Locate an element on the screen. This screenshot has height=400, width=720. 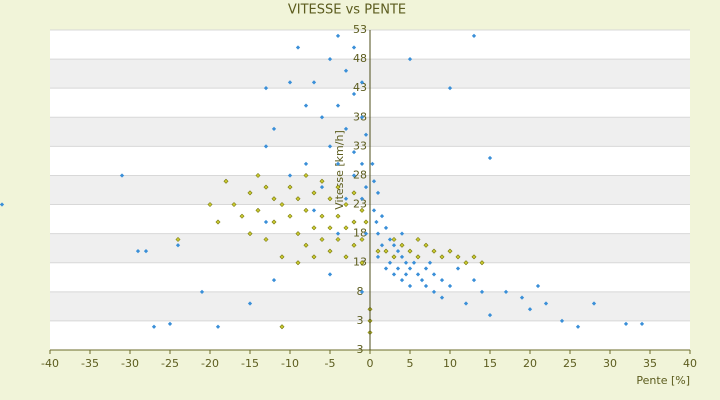
x-tick-label: 20 is located at coordinates (530, 363).